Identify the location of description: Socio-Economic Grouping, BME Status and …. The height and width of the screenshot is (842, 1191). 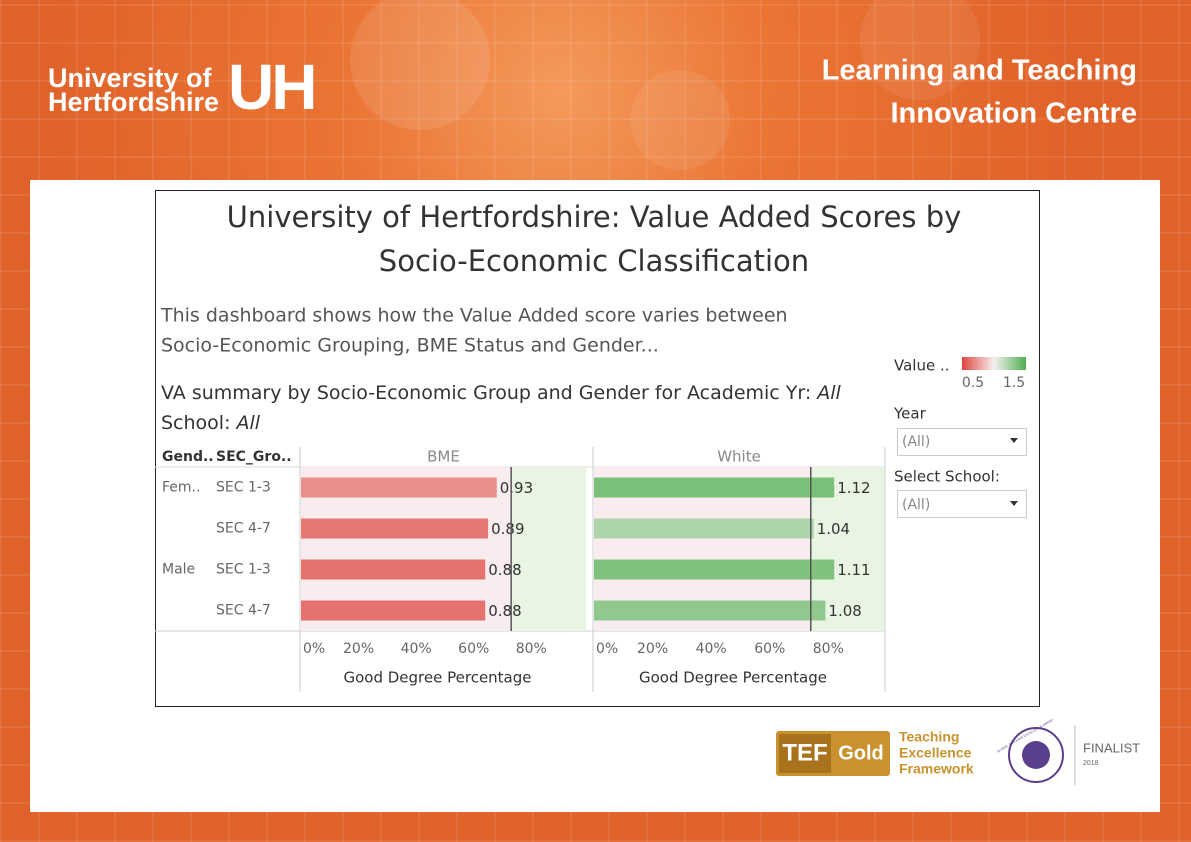
(410, 346).